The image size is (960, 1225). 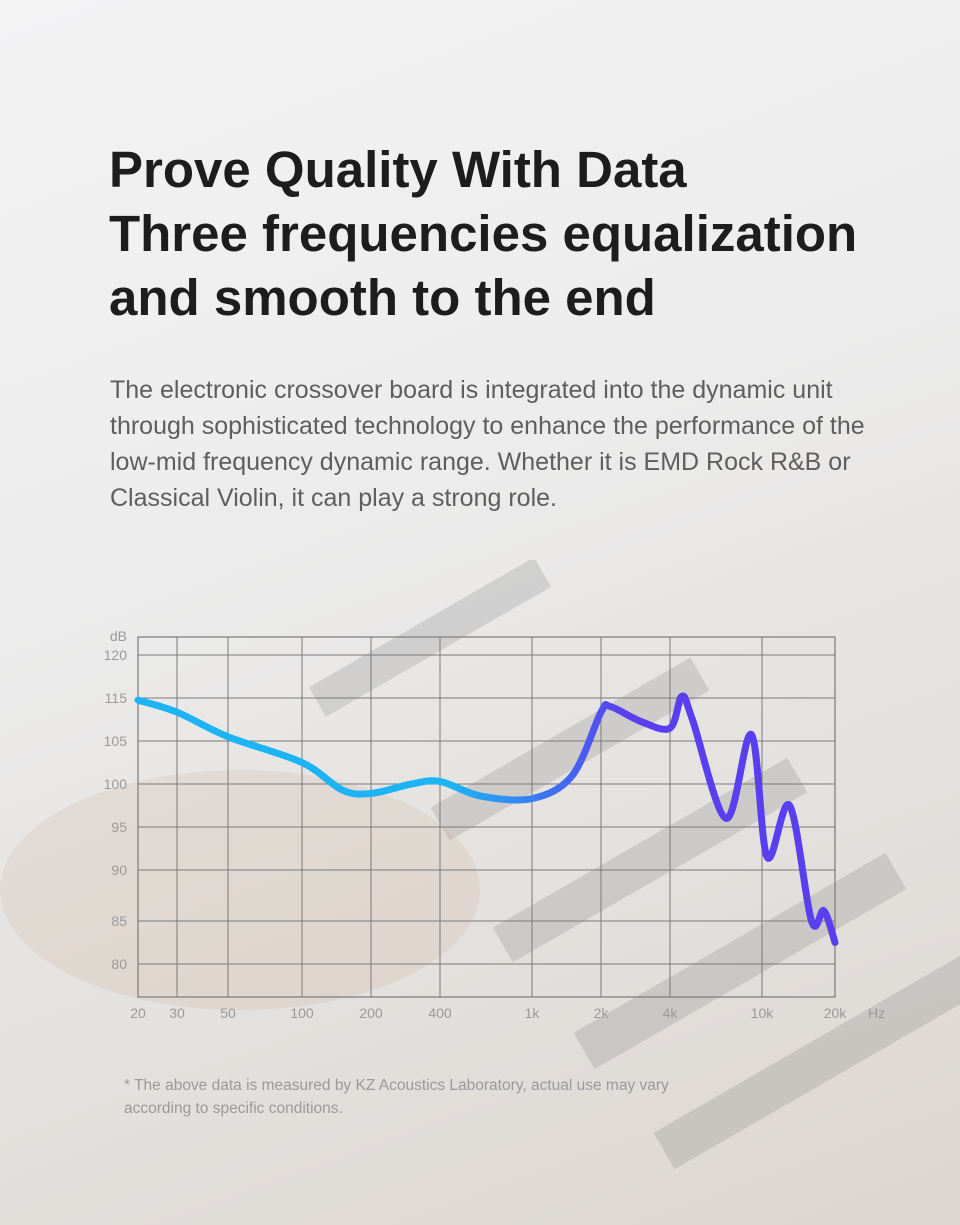 What do you see at coordinates (763, 1013) in the screenshot?
I see `x-tick-label: 10k` at bounding box center [763, 1013].